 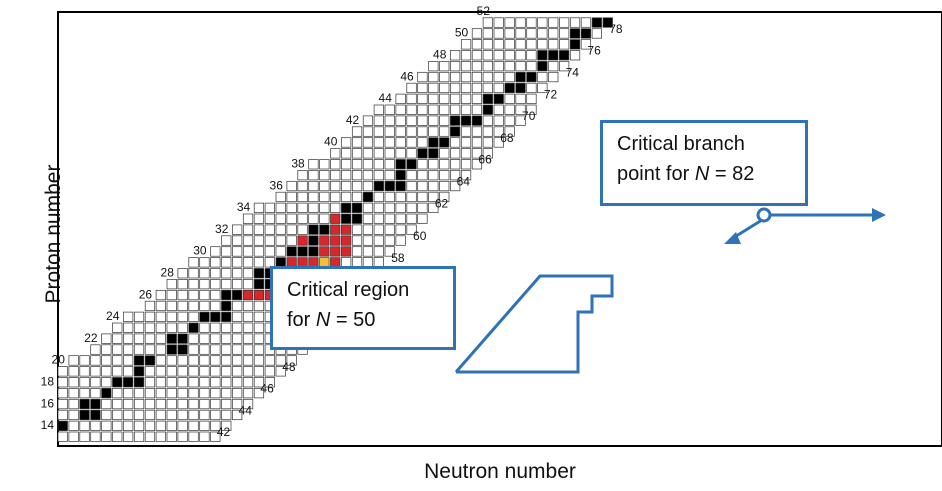 What do you see at coordinates (407, 76) in the screenshot?
I see `proton-label: 46` at bounding box center [407, 76].